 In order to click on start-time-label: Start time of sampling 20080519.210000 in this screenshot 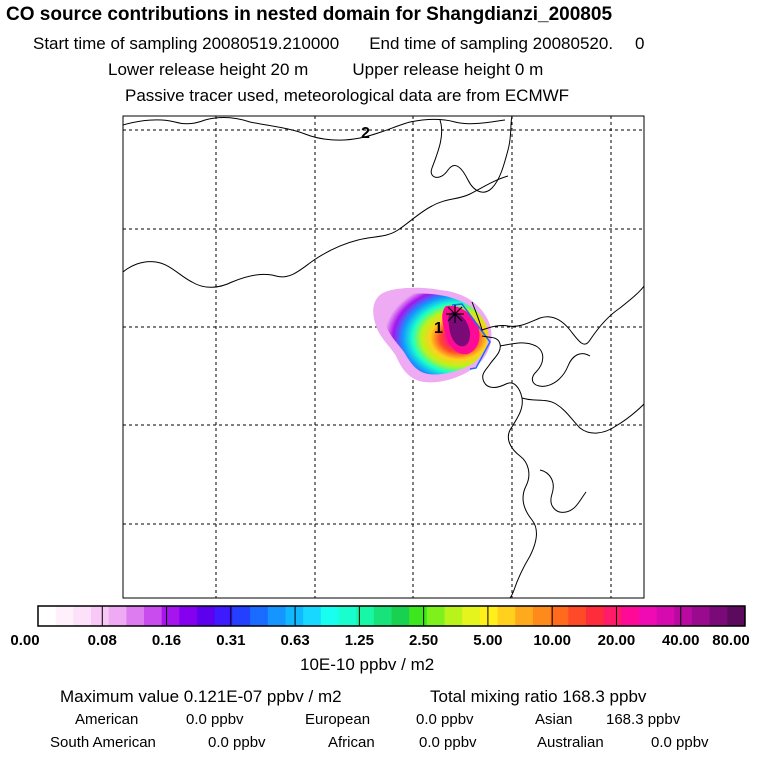, I will do `click(186, 43)`.